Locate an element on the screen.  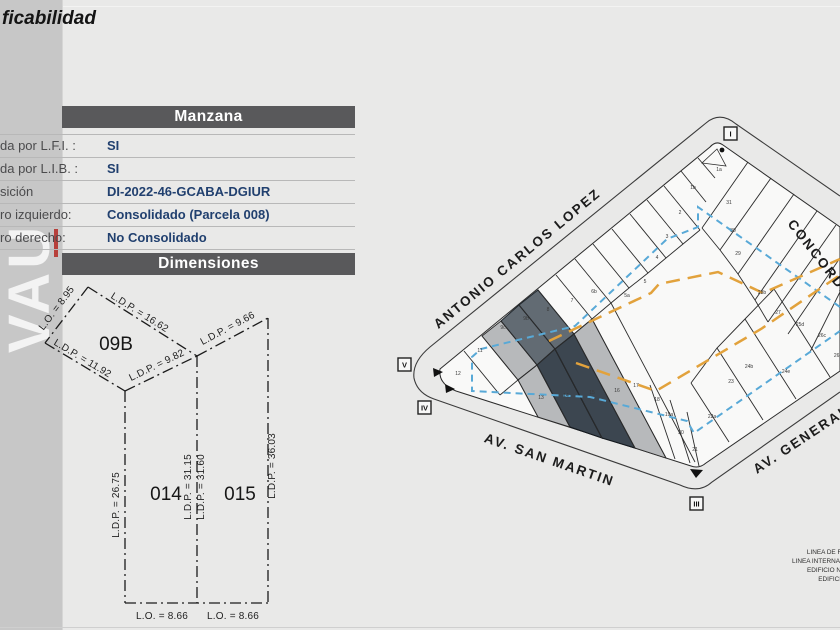
parcel-number: 27 is located at coordinates (778, 313).